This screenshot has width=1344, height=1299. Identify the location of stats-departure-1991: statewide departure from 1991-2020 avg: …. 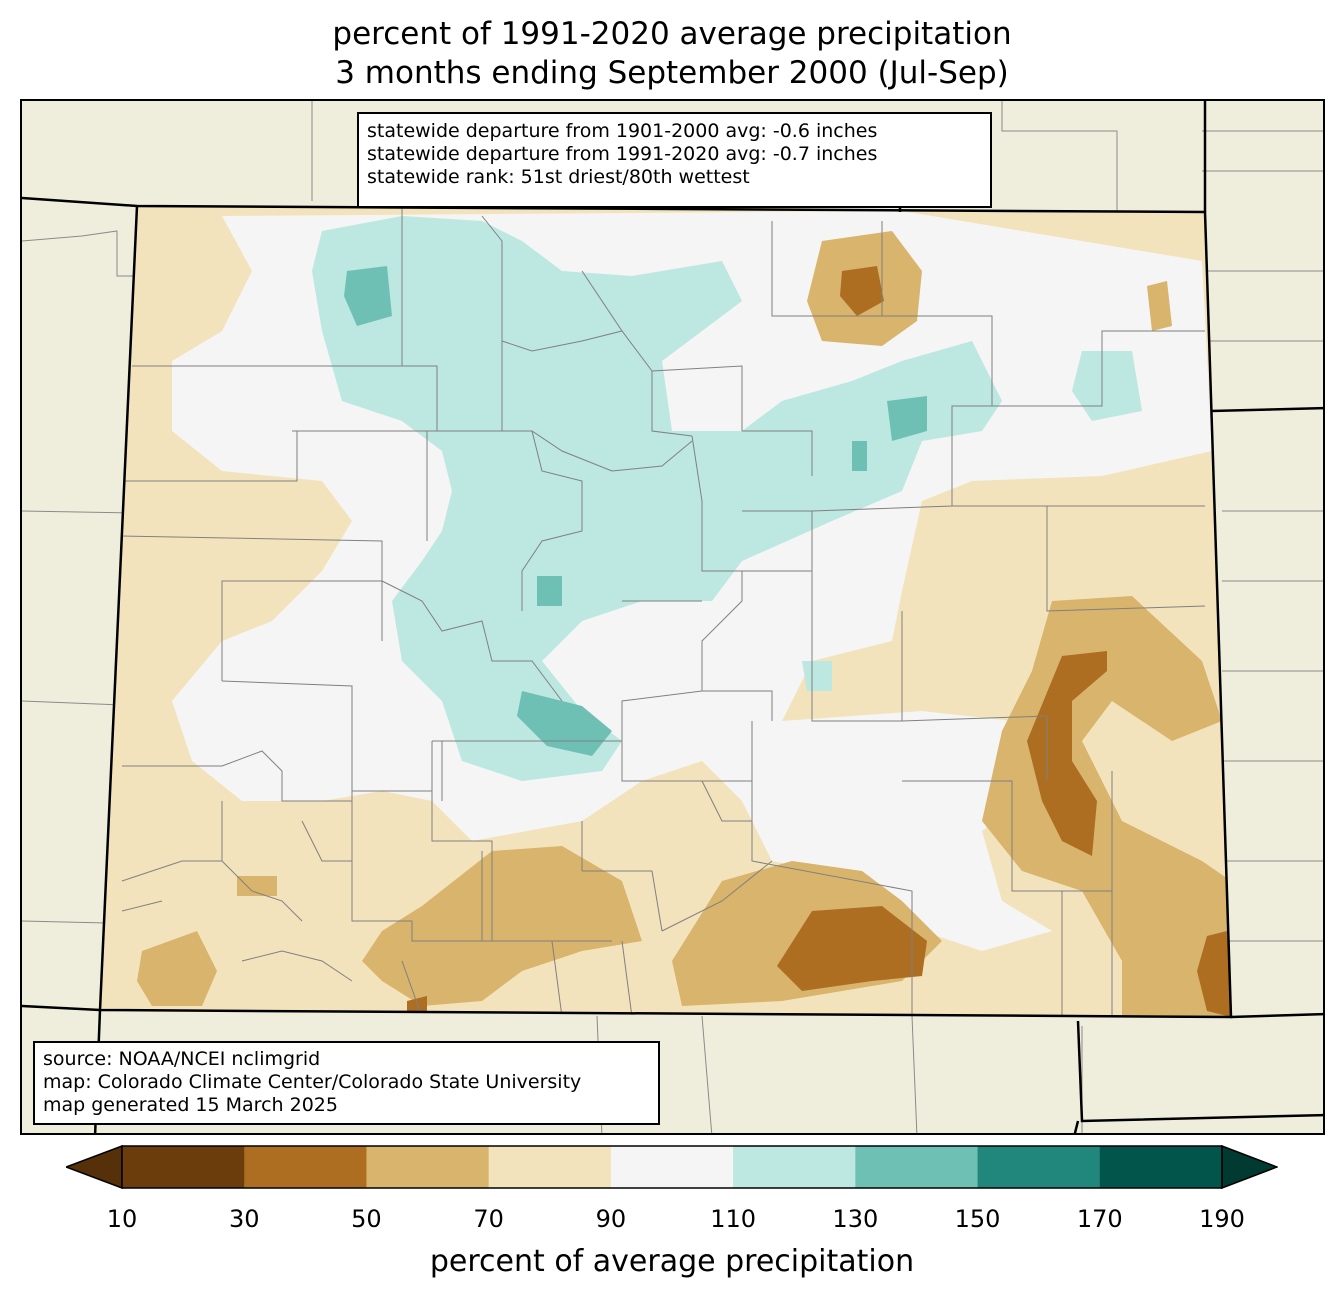
(622, 154).